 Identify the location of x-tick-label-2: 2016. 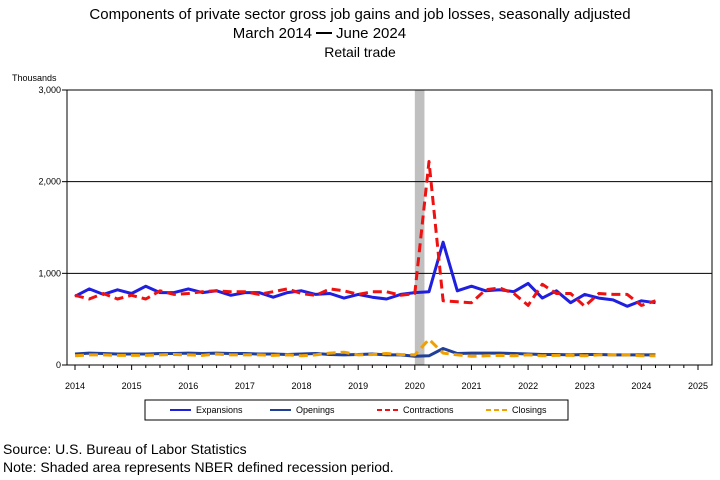
(188, 386).